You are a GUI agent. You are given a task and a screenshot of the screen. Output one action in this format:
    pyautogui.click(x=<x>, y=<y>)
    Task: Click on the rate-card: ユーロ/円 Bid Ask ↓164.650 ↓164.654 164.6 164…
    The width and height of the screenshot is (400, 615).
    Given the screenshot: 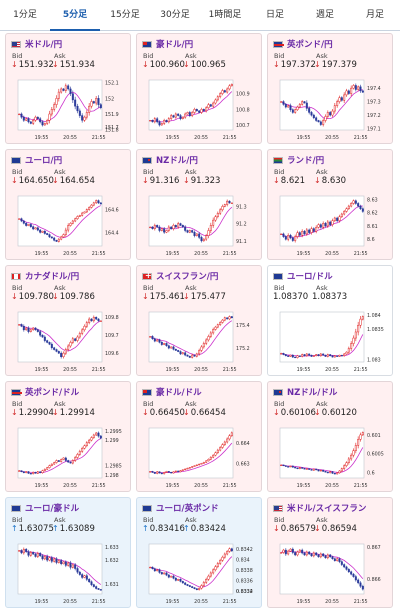 What is the action you would take?
    pyautogui.click(x=68, y=204)
    